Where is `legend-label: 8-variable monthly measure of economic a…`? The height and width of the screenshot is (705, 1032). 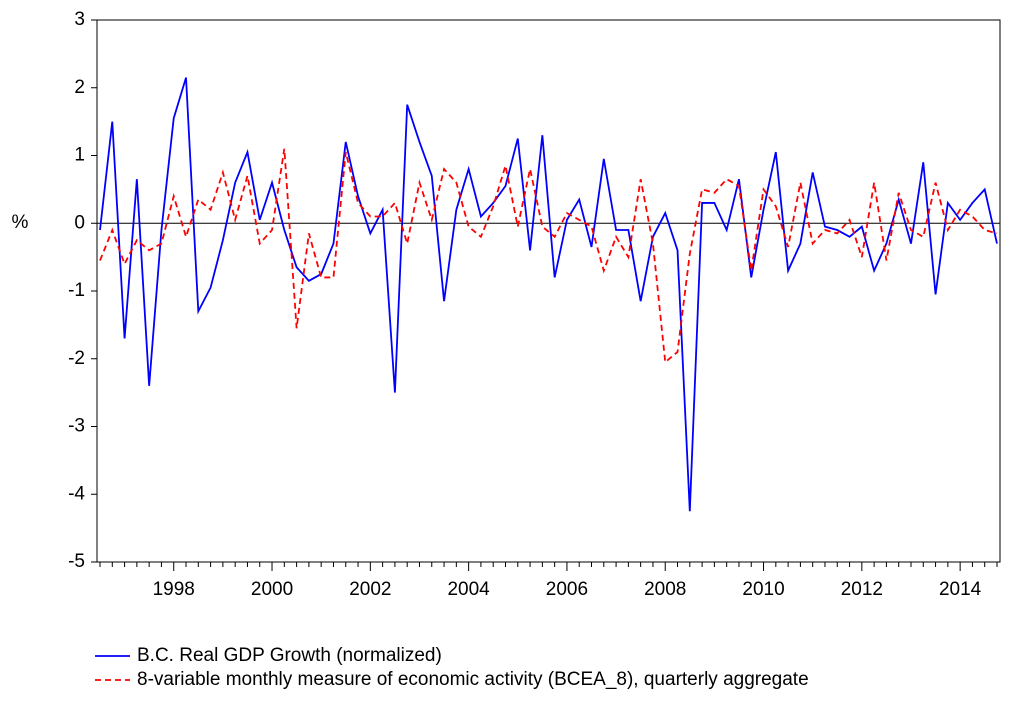 legend-label: 8-variable monthly measure of economic a… is located at coordinates (473, 679).